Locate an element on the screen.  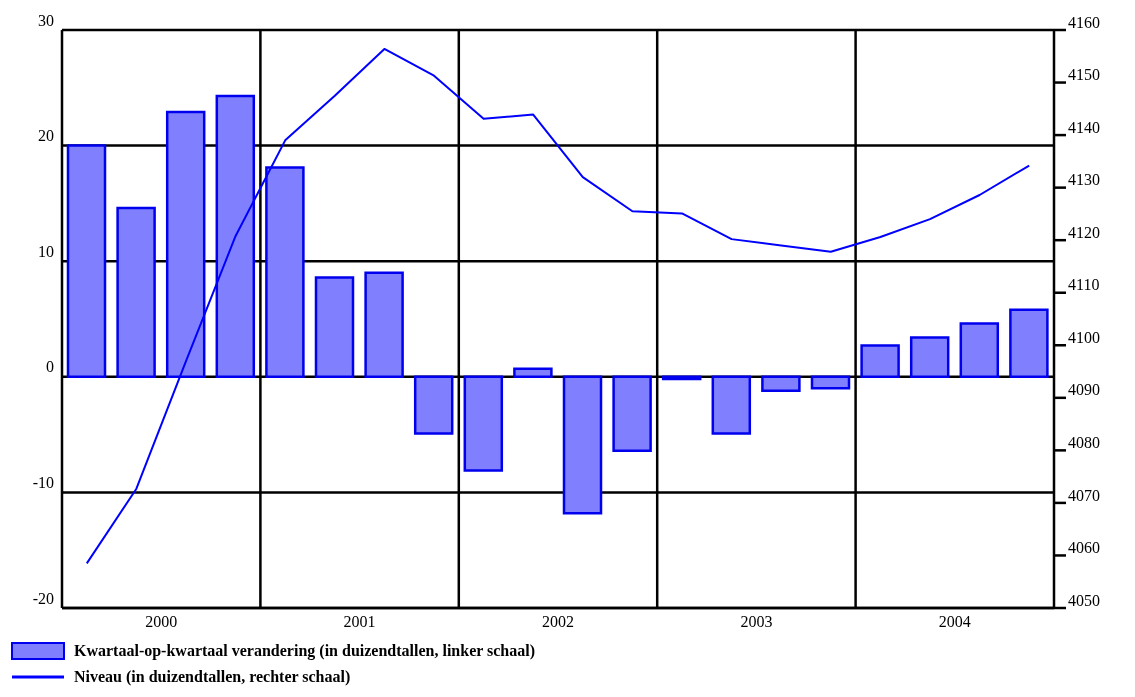
y-tick-label: 20 is located at coordinates (46, 136).